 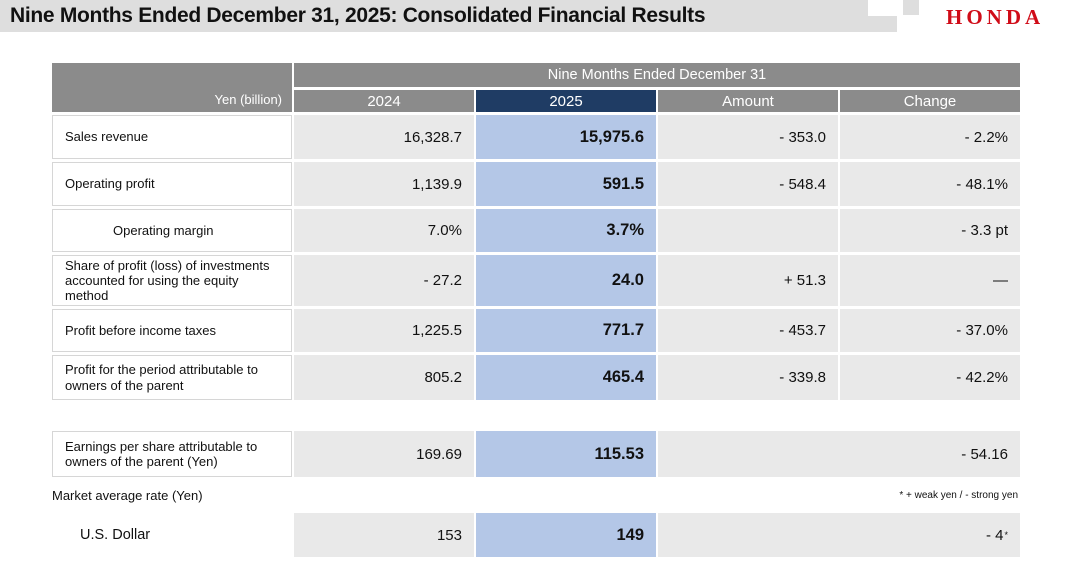 What do you see at coordinates (930, 377) in the screenshot?
I see `value-change: - 42.2%` at bounding box center [930, 377].